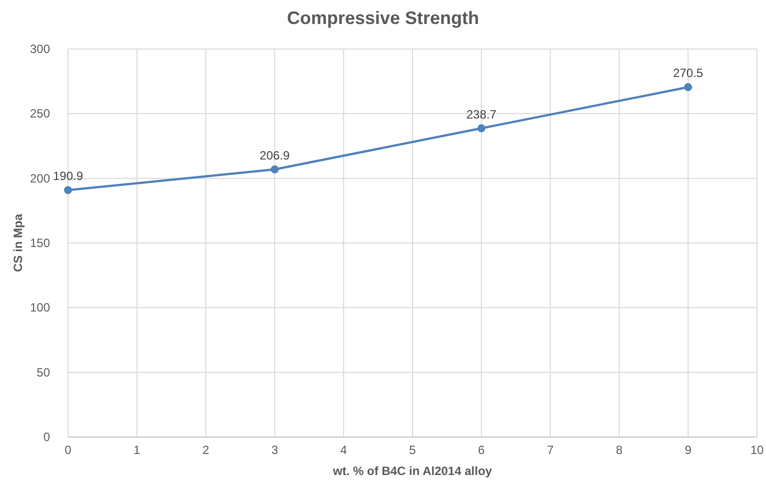 Image resolution: width=766 pixels, height=487 pixels. I want to click on y-tick-label: 150, so click(40, 243).